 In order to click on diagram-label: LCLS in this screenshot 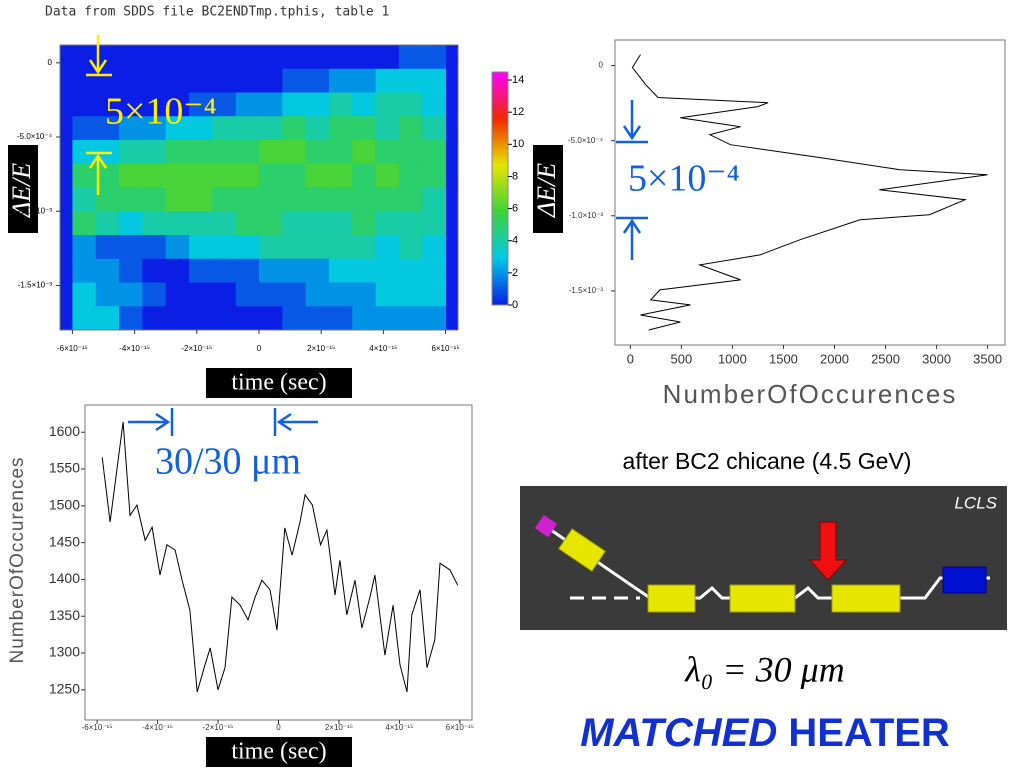, I will do `click(975, 502)`.